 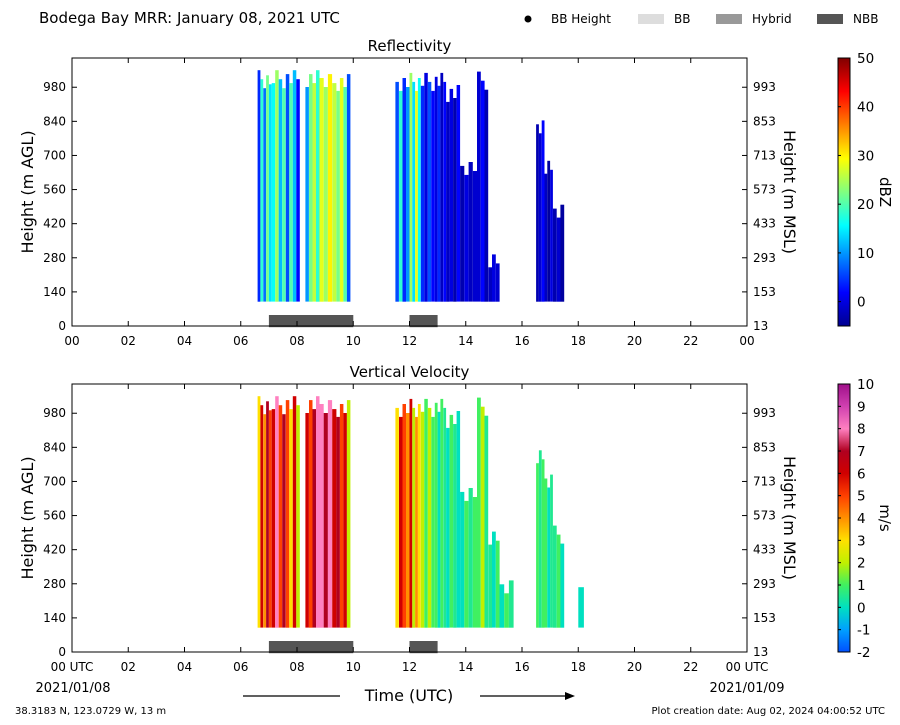 I want to click on colorbar-tick-label: 50, so click(x=865, y=59).